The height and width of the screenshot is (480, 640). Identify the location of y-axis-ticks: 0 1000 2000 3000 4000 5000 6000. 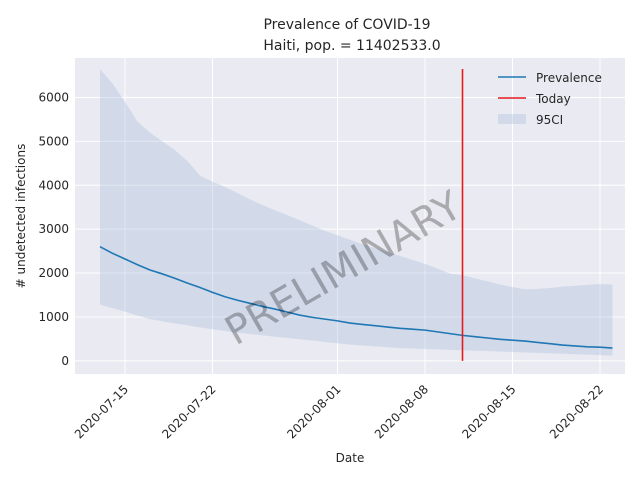
(53, 229).